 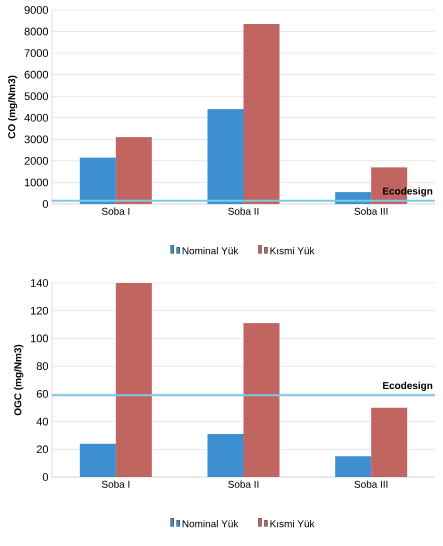 I want to click on y-axis-title: CO (mg/Nm3), so click(x=13, y=107).